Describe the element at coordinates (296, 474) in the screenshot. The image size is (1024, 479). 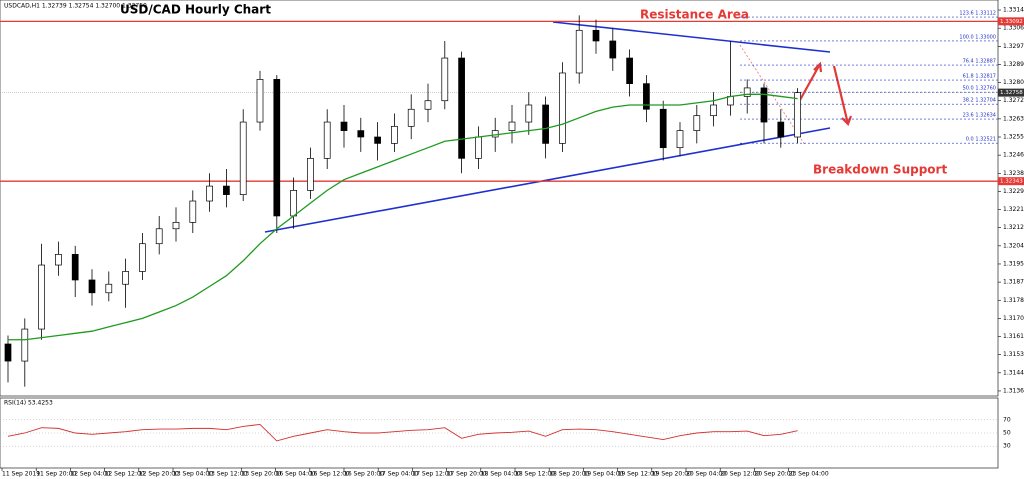
I see `x-tick-label: 16 Sep 04:00` at that location.